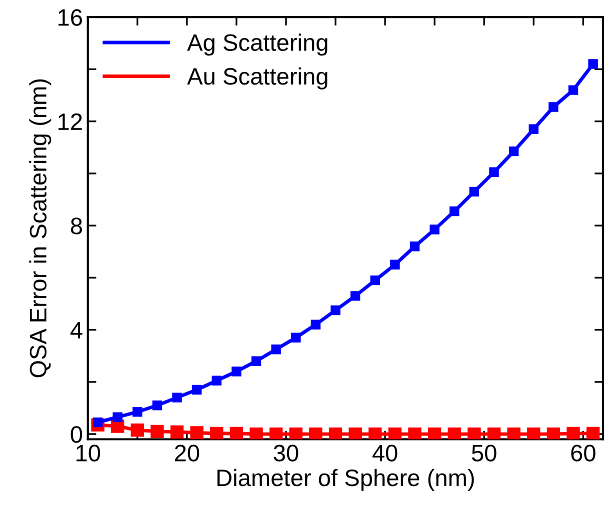 This screenshot has width=606, height=518. I want to click on x-tick-label: 10, so click(88, 453).